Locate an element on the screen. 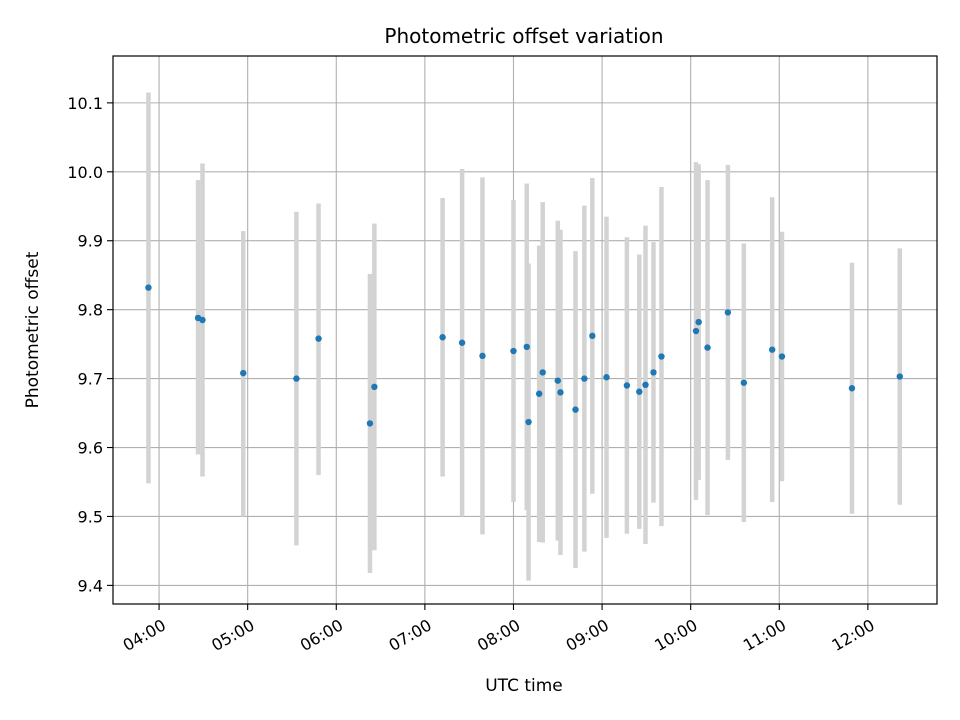 The height and width of the screenshot is (720, 960). chart-title: Photometric offset variation is located at coordinates (523, 36).